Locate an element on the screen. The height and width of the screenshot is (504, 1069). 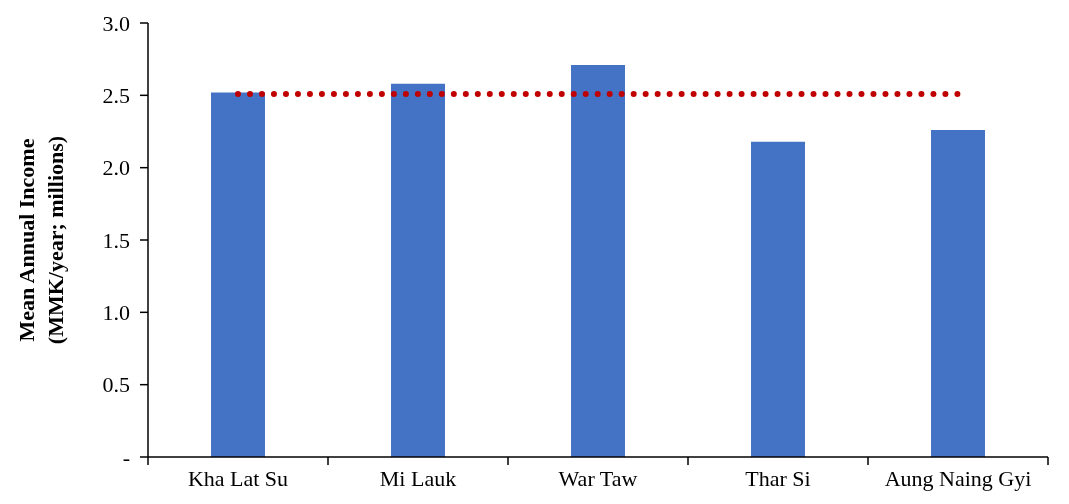
x-tick-label: Thar Si is located at coordinates (778, 478).